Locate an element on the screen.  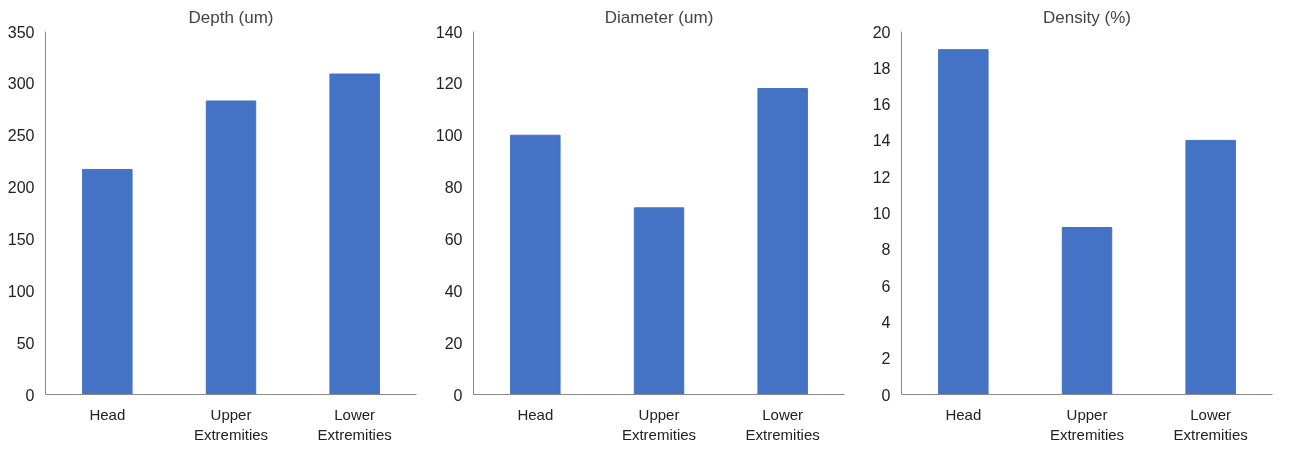
chart-title: Diameter (um) is located at coordinates (659, 17).